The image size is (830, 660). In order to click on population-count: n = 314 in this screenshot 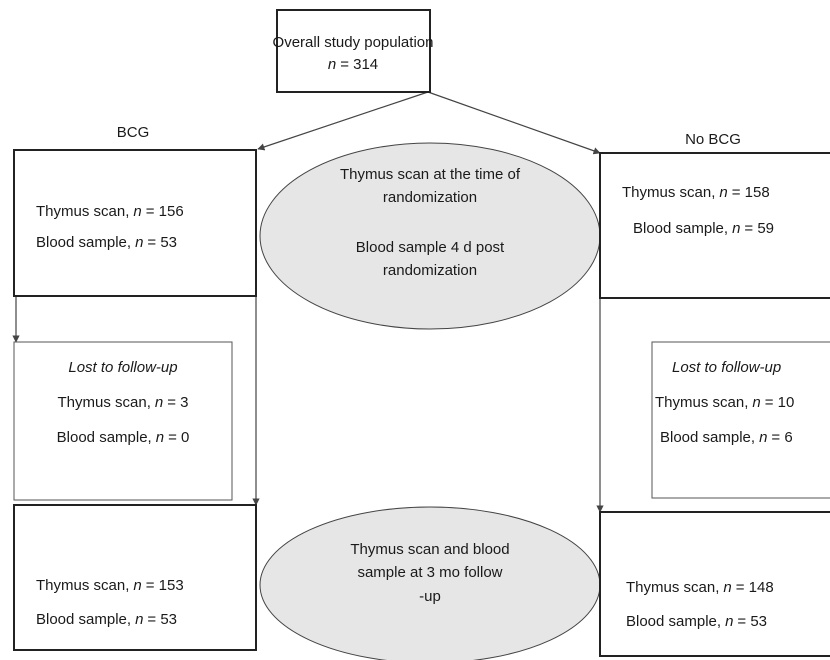, I will do `click(353, 64)`.